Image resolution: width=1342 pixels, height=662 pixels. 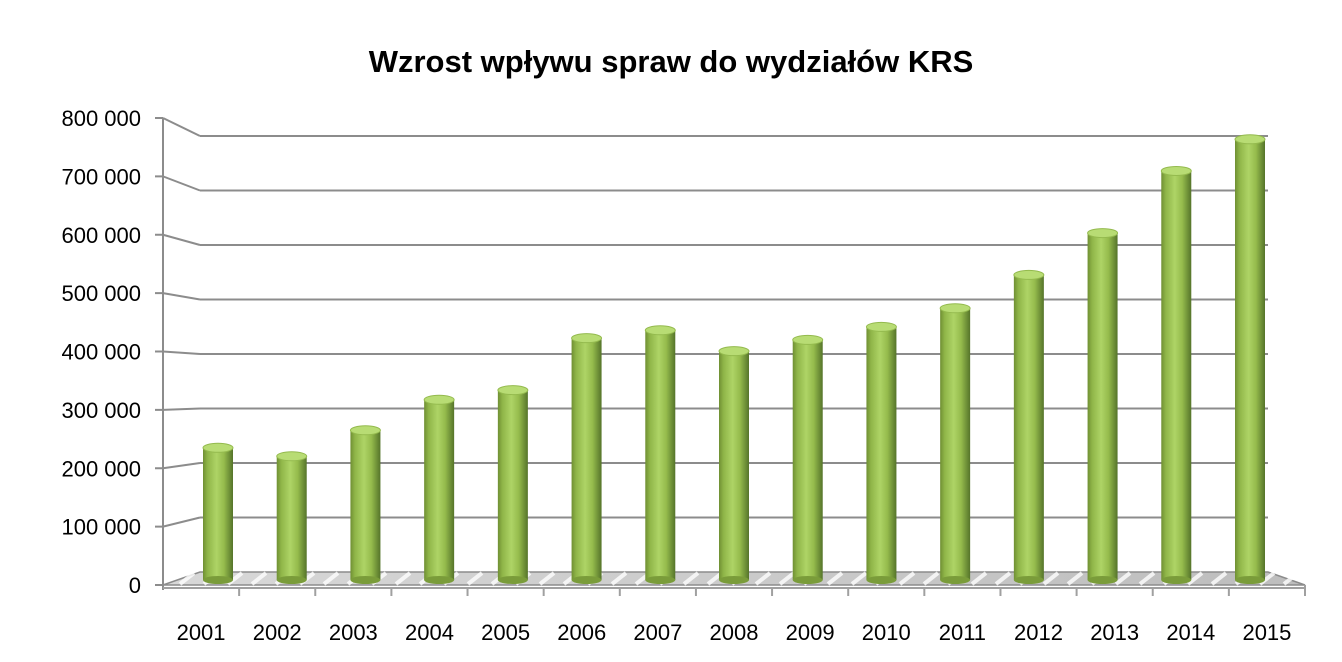 I want to click on x-tick-label: 2001, so click(x=201, y=632).